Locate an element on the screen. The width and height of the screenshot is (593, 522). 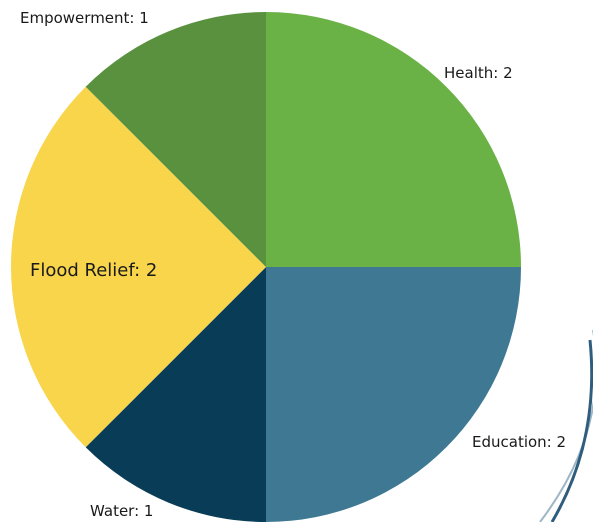
pie-label-water: Water: 1 is located at coordinates (121, 511).